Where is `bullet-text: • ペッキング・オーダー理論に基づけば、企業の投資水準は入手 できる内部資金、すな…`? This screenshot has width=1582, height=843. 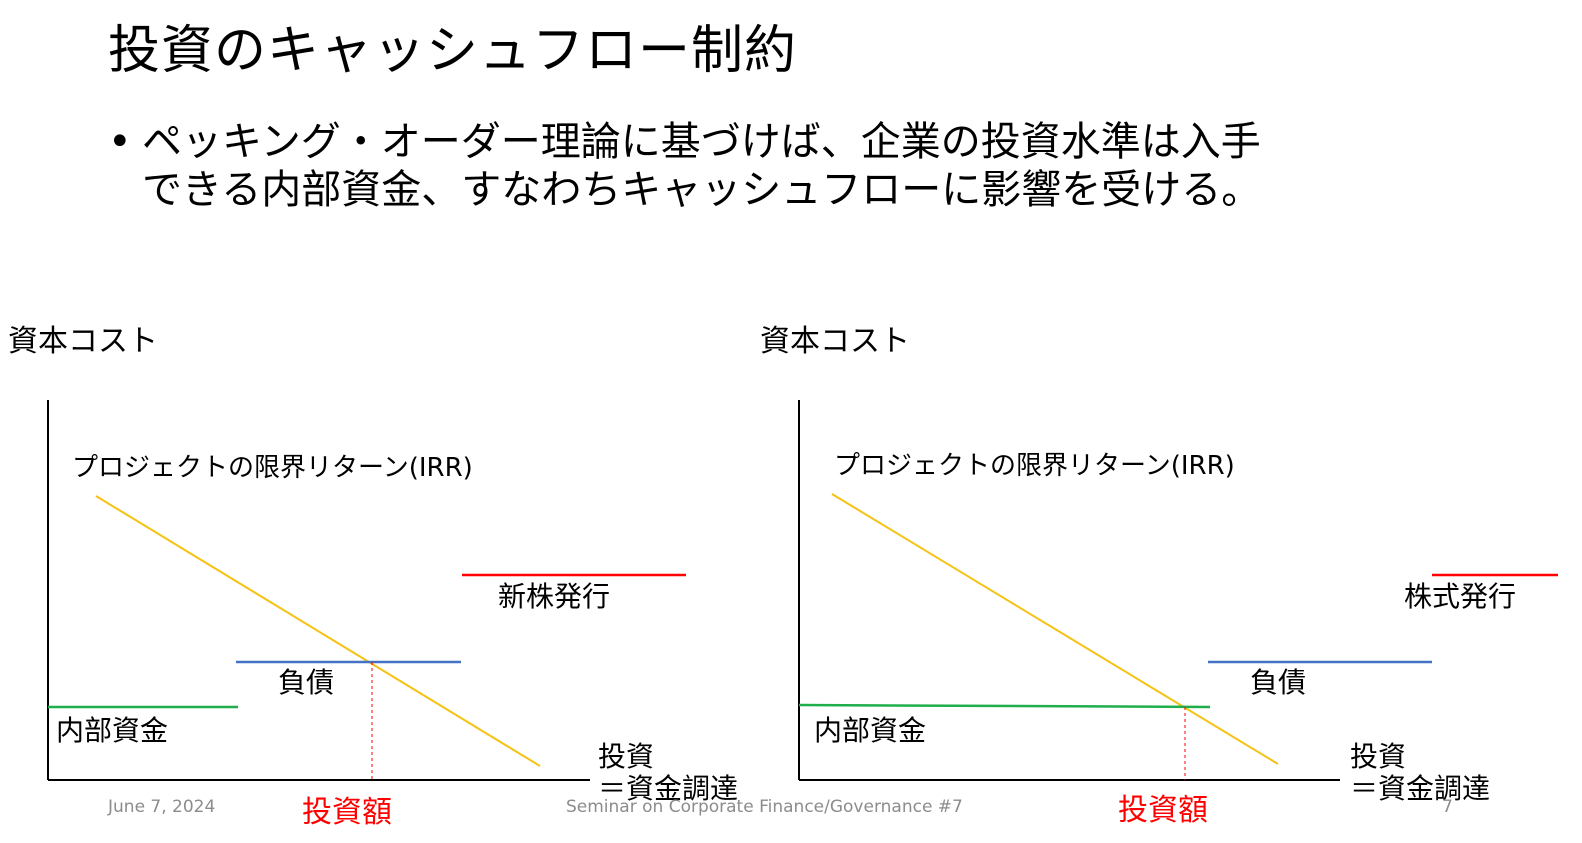
bullet-text: • ペッキング・オーダー理論に基づけば、企業の投資水準は入手 できる内部資金、すな… is located at coordinates (818, 166).